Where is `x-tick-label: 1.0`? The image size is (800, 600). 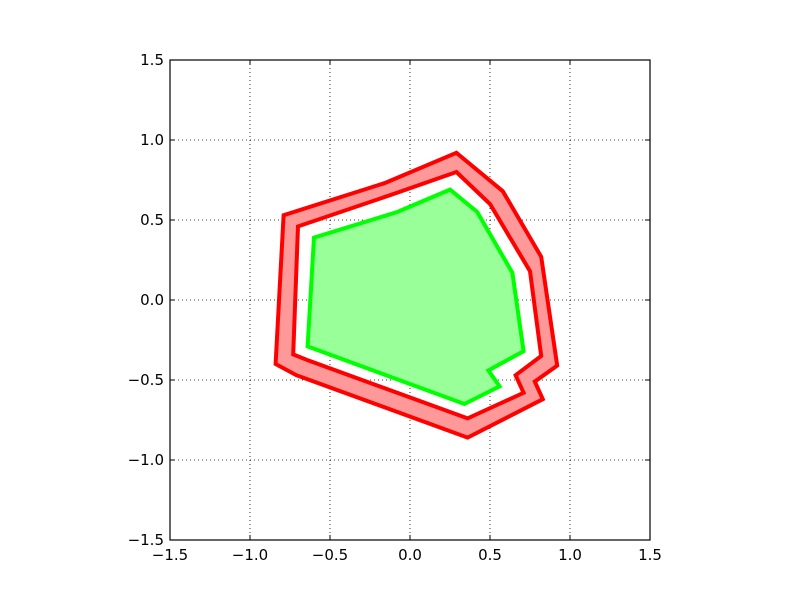 x-tick-label: 1.0 is located at coordinates (570, 555).